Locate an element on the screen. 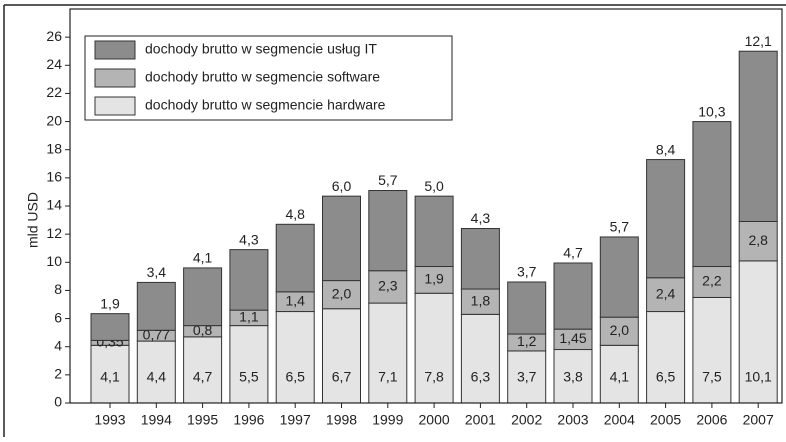  value-label: 7,8 is located at coordinates (434, 377).